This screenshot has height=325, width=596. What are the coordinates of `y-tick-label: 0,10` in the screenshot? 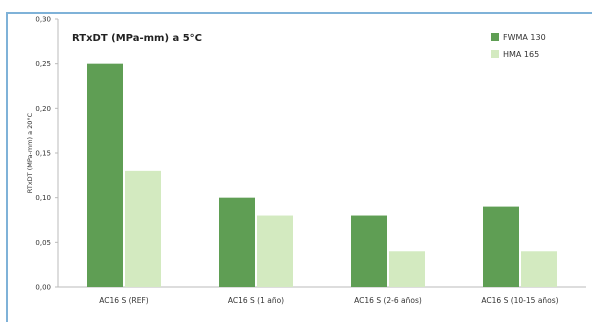 It's located at (43, 198).